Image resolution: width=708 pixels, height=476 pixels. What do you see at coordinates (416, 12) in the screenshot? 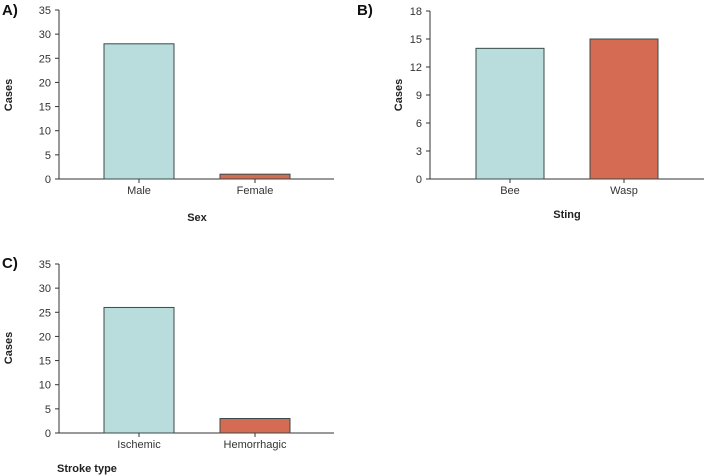
I see `y-tick-label: 18` at bounding box center [416, 12].